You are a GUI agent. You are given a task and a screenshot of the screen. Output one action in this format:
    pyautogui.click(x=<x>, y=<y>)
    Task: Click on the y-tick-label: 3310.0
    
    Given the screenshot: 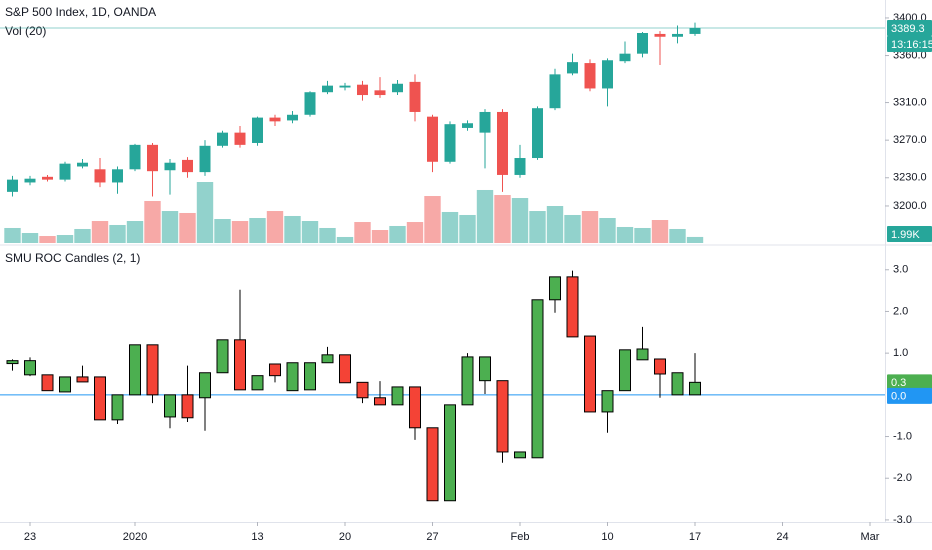 What is the action you would take?
    pyautogui.click(x=910, y=102)
    